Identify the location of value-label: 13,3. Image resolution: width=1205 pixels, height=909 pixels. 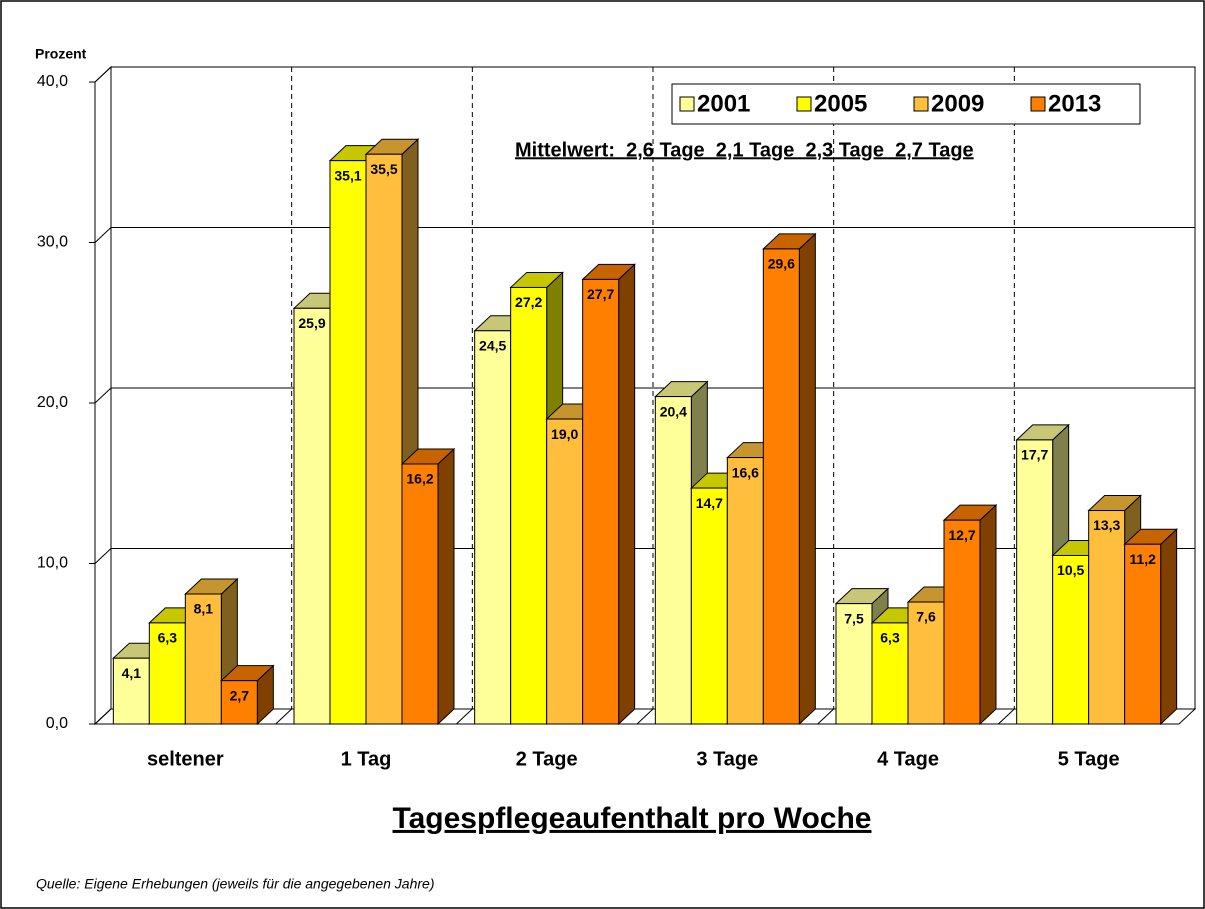
(1106, 525).